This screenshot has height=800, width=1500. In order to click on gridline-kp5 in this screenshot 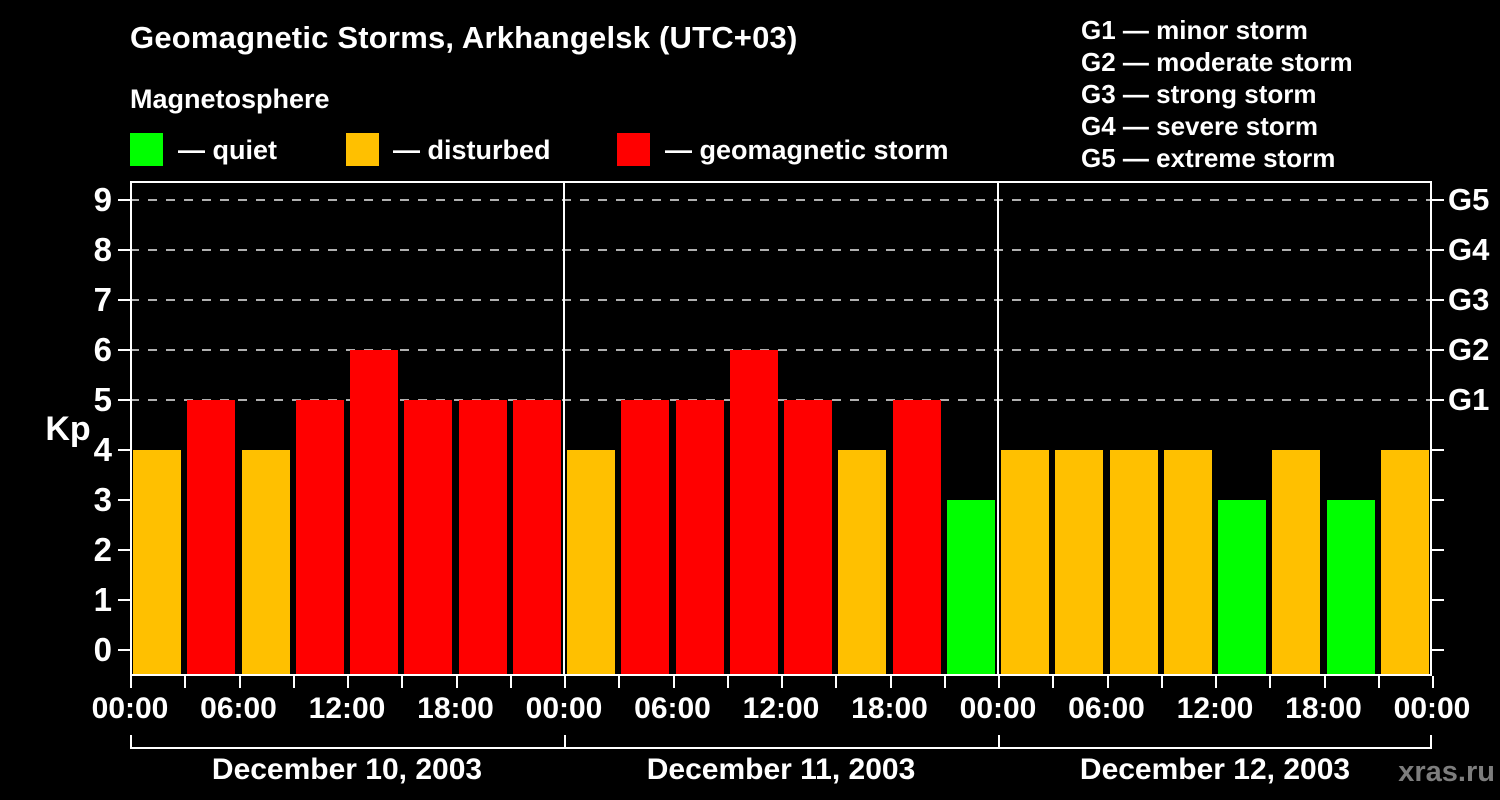, I will do `click(781, 400)`.